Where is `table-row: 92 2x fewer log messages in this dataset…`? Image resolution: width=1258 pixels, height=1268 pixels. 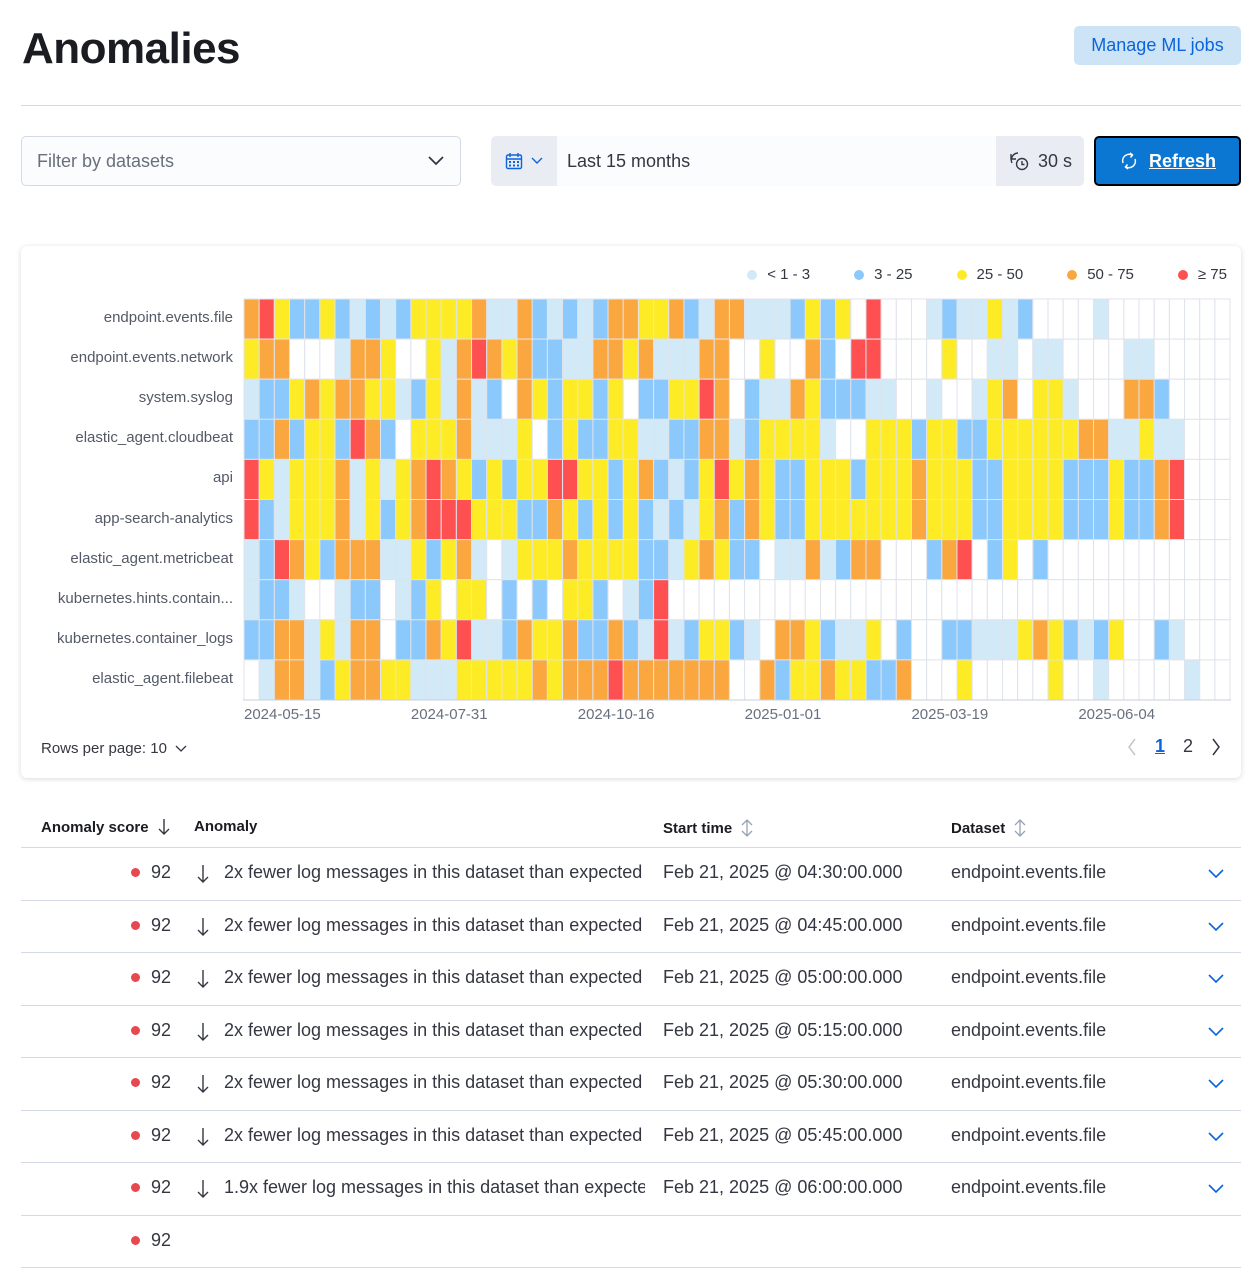
table-row: 92 2x fewer log messages in this dataset… is located at coordinates (631, 874).